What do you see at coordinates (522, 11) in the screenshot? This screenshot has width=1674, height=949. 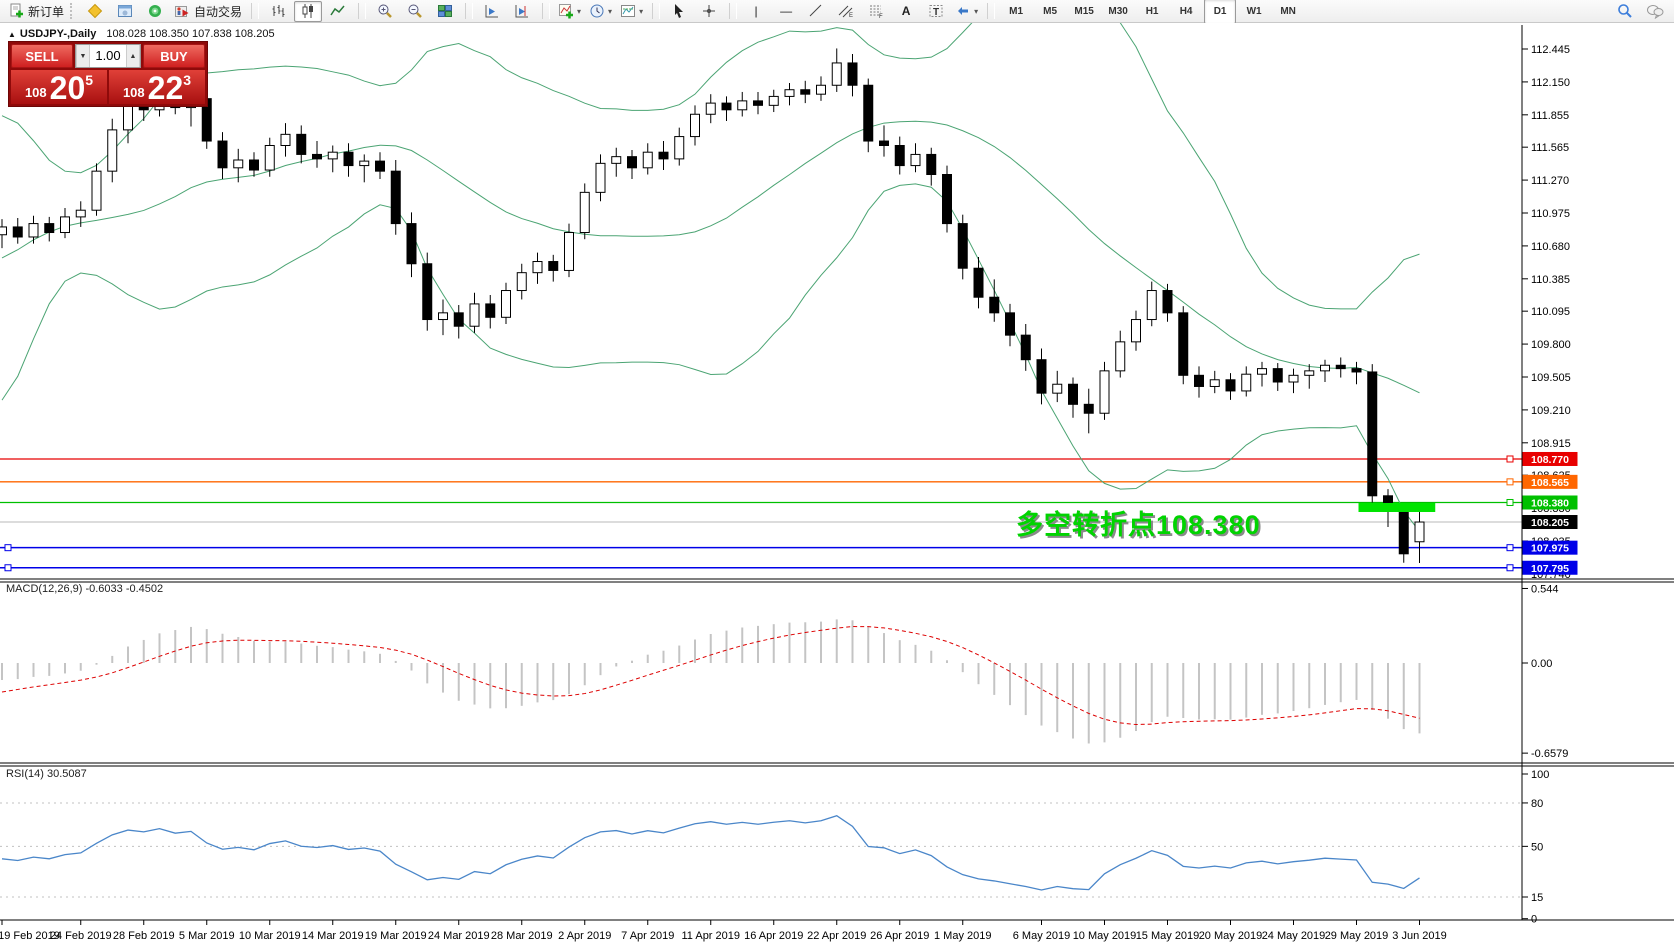 I see `chart-shift-button` at bounding box center [522, 11].